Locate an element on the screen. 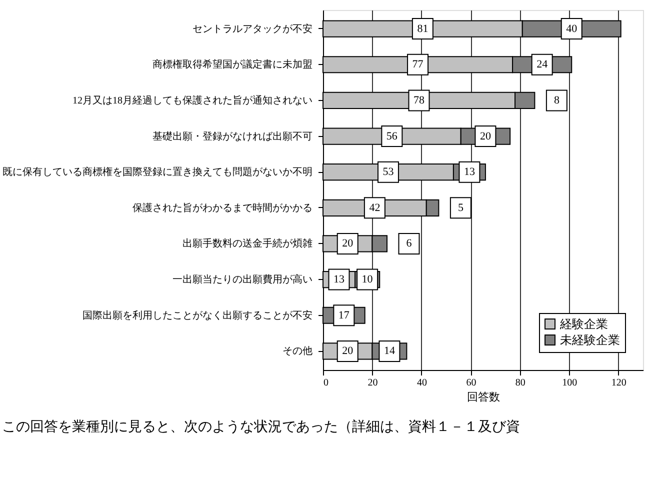  y-tick-label: 商標権取得希望国が議定書に未加盟 is located at coordinates (232, 64).